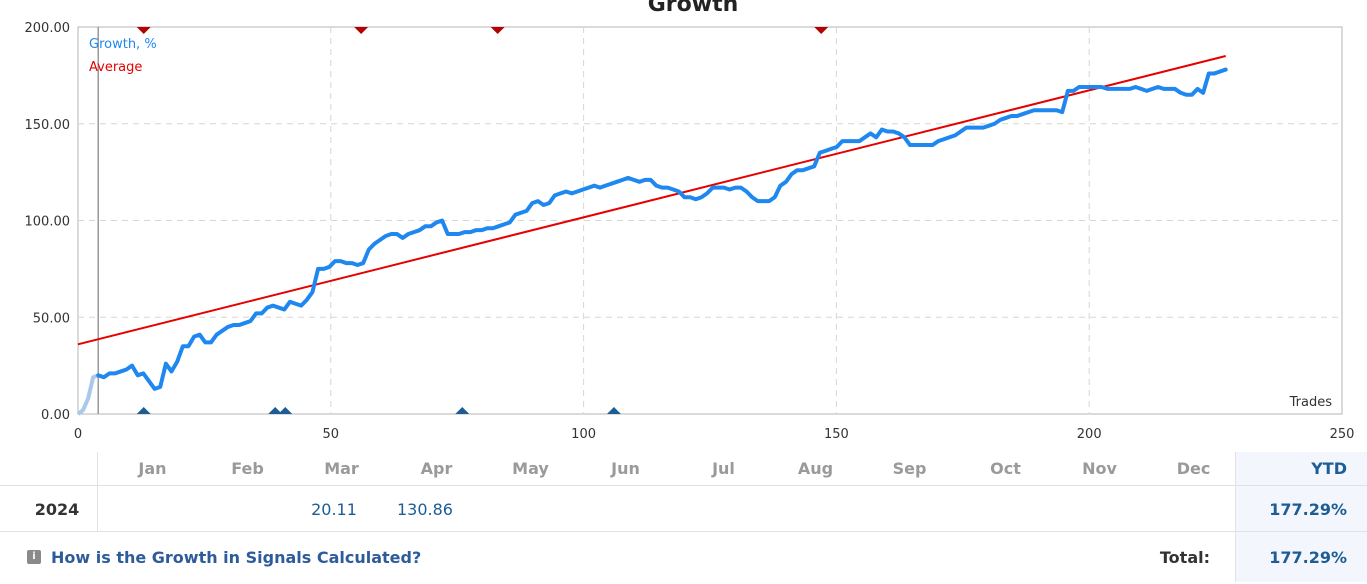 This screenshot has height=584, width=1367. What do you see at coordinates (57, 509) in the screenshot?
I see `year-label: 2024` at bounding box center [57, 509].